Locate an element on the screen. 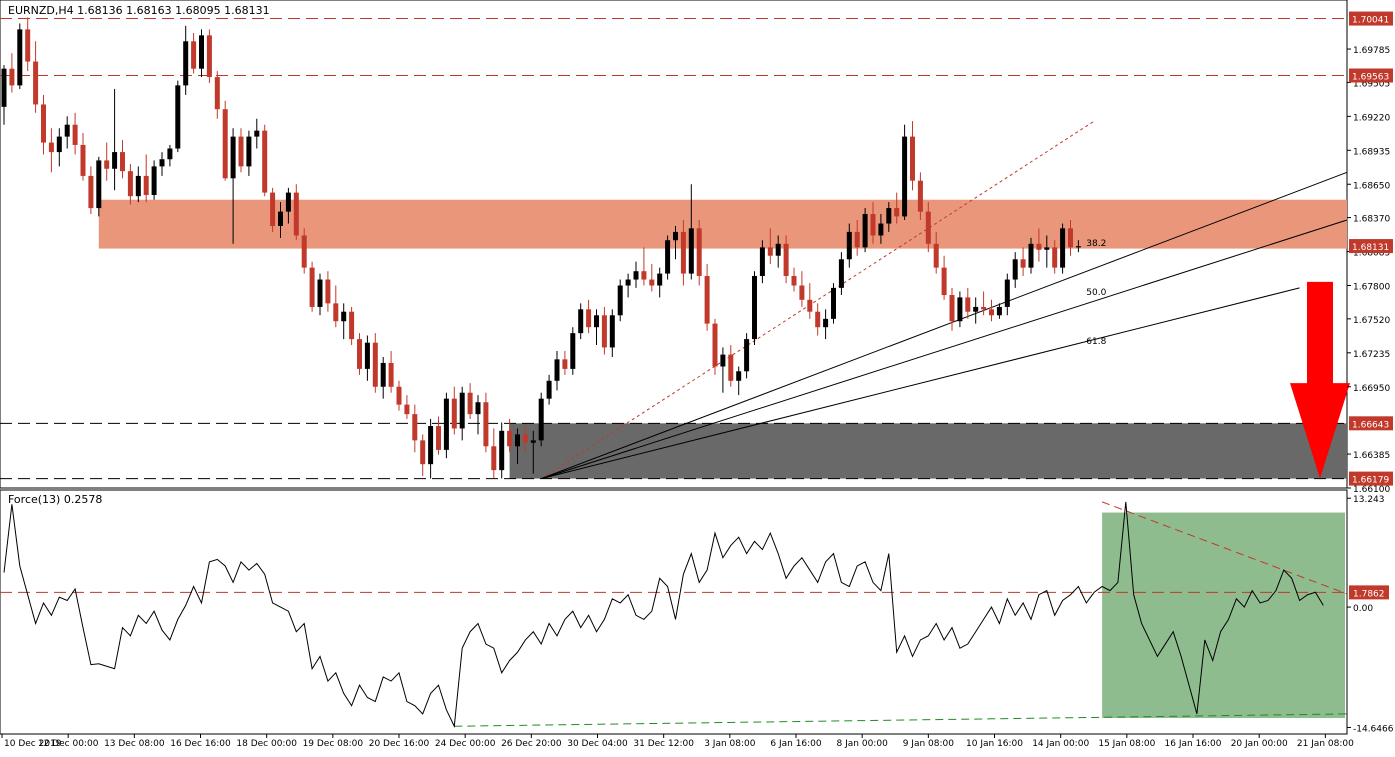 Image resolution: width=1395 pixels, height=757 pixels. oscillator-zone is located at coordinates (1223, 615).